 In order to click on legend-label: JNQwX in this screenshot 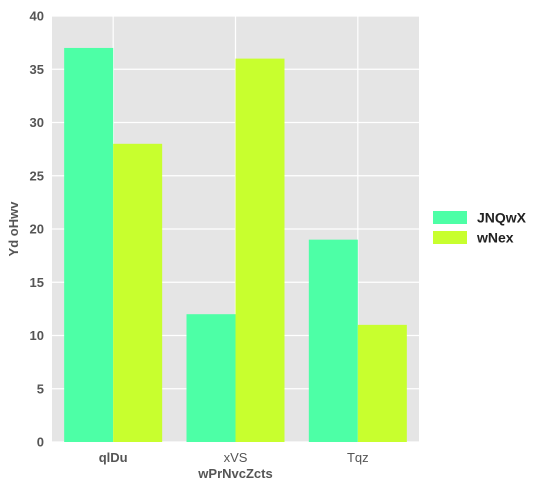, I will do `click(502, 218)`.